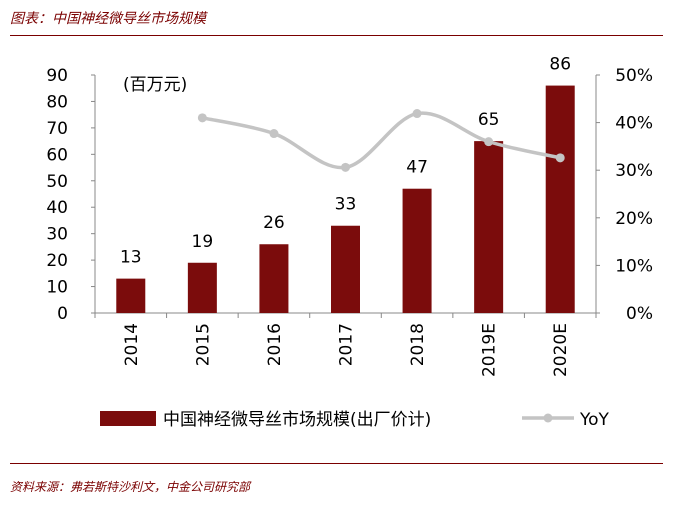 This screenshot has width=700, height=511. Describe the element at coordinates (594, 420) in the screenshot. I see `legend-line-label: YoY` at that location.